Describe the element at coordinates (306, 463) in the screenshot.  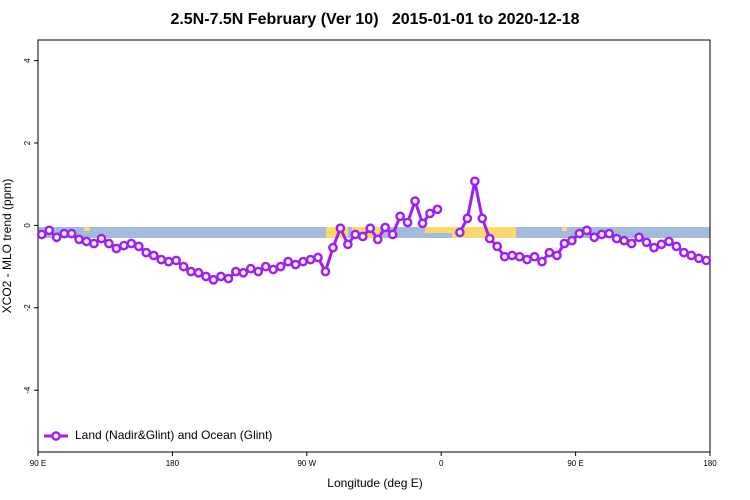
I see `x-tick-label: 90 W` at that location.